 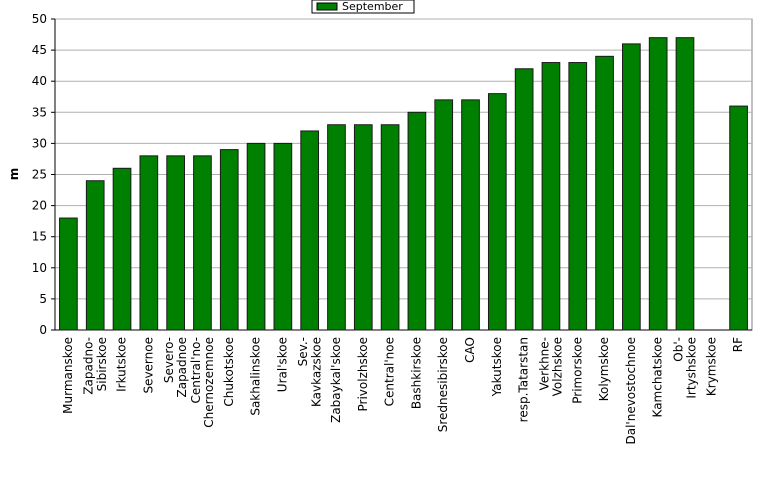 What do you see at coordinates (229, 372) in the screenshot?
I see `x-tick-label: Chukotskoe` at bounding box center [229, 372].